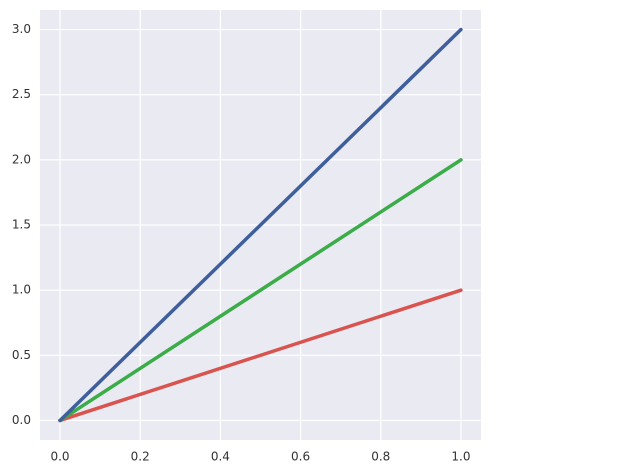  What do you see at coordinates (21, 420) in the screenshot?
I see `y-tick-label: 0.0` at bounding box center [21, 420].